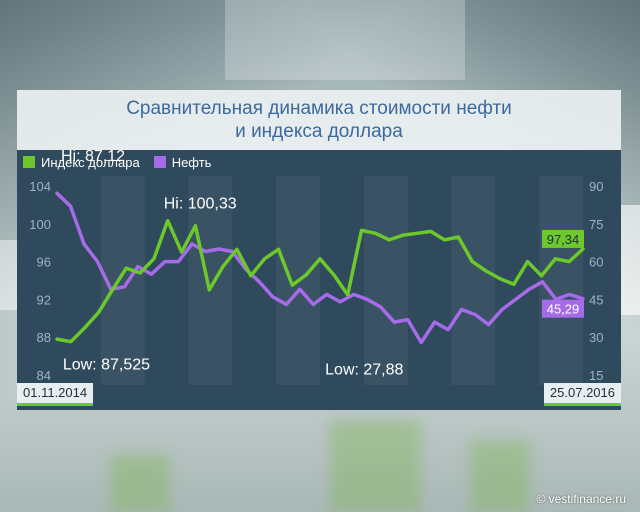 This screenshot has width=640, height=512. I want to click on legend-swatch-dollar, so click(29, 162).